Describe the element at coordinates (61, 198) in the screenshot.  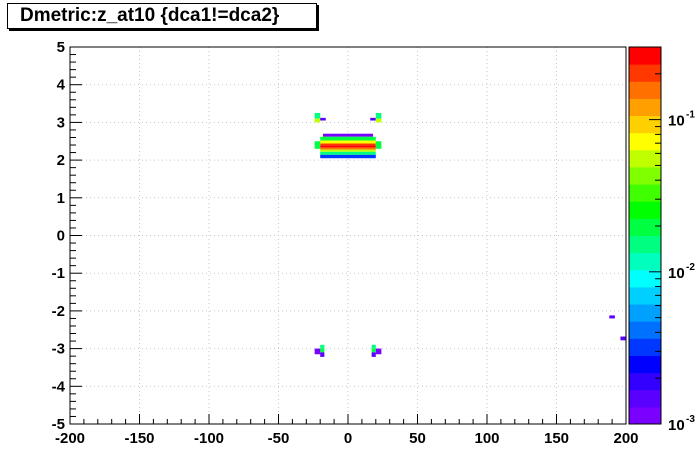
I see `y-tick-label: 1` at that location.